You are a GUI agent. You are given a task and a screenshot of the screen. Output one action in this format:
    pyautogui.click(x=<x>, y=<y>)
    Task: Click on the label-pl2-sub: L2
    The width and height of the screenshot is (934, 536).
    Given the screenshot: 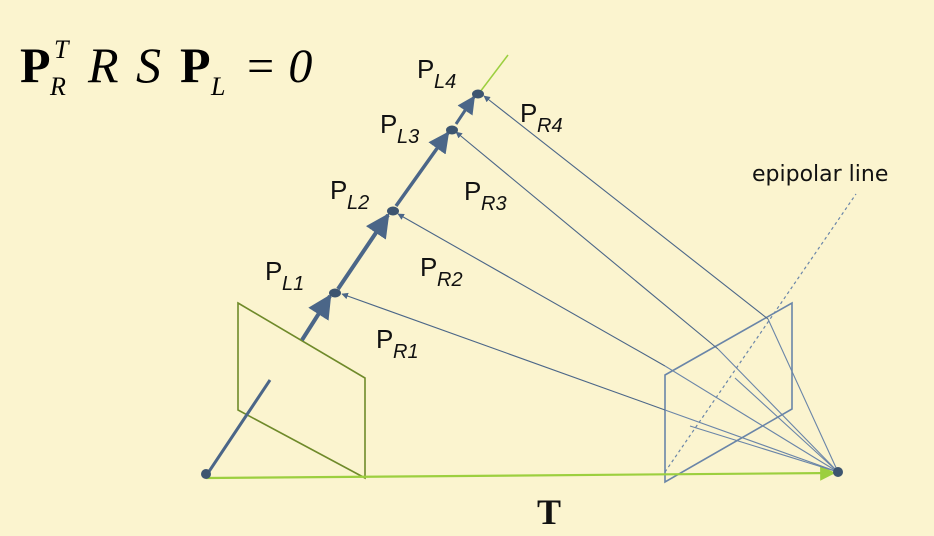 What is the action you would take?
    pyautogui.click(x=358, y=203)
    